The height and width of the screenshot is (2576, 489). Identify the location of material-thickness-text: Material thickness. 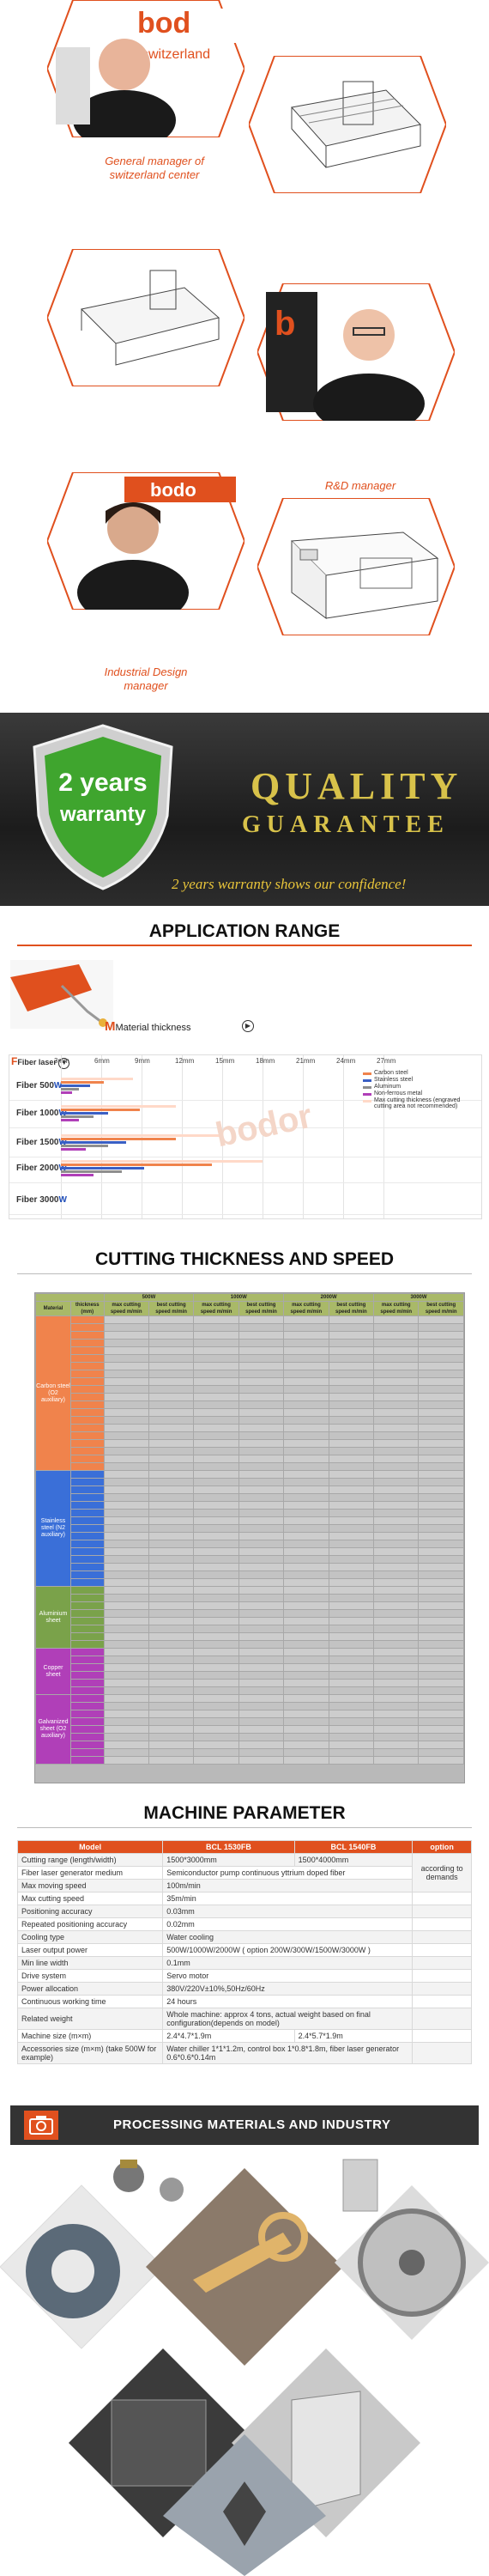
(153, 1028).